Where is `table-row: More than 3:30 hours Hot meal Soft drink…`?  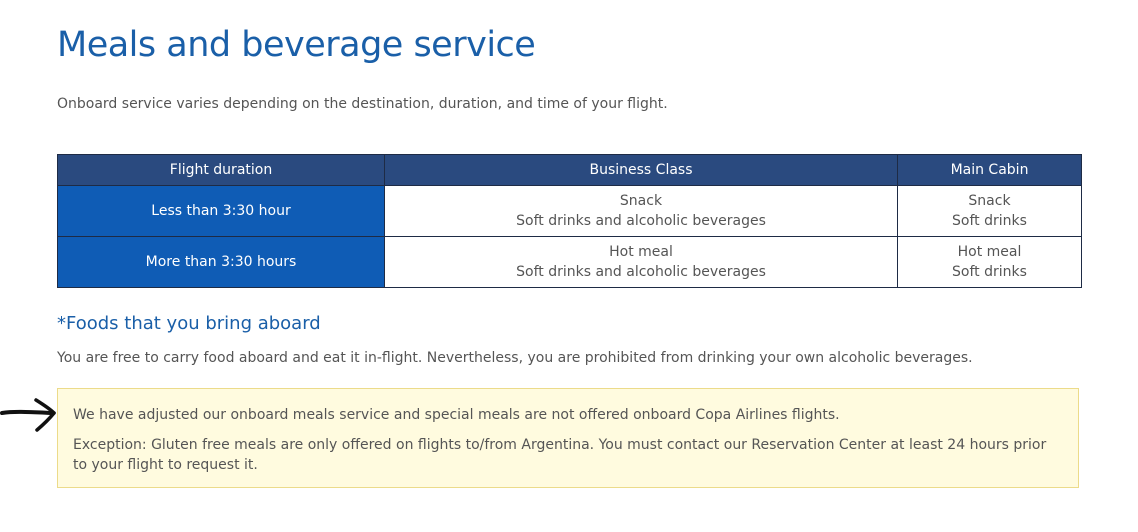
table-row: More than 3:30 hours Hot meal Soft drink… is located at coordinates (569, 262).